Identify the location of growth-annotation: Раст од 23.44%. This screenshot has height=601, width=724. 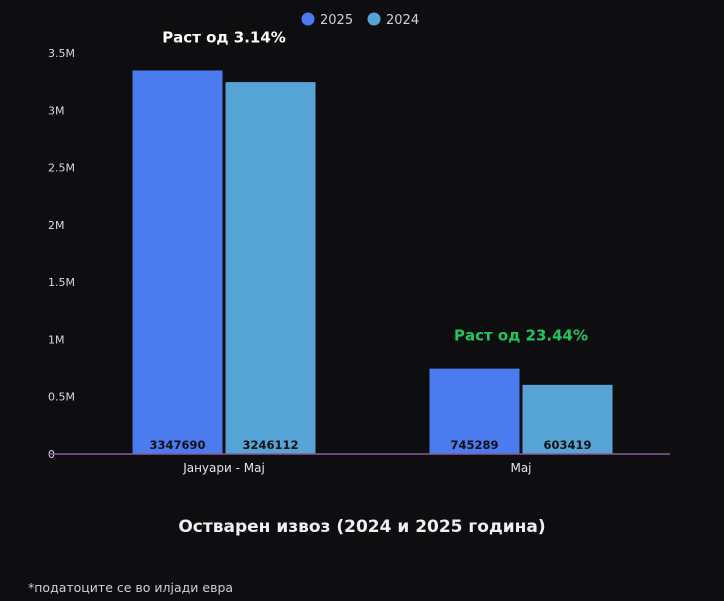
(521, 336).